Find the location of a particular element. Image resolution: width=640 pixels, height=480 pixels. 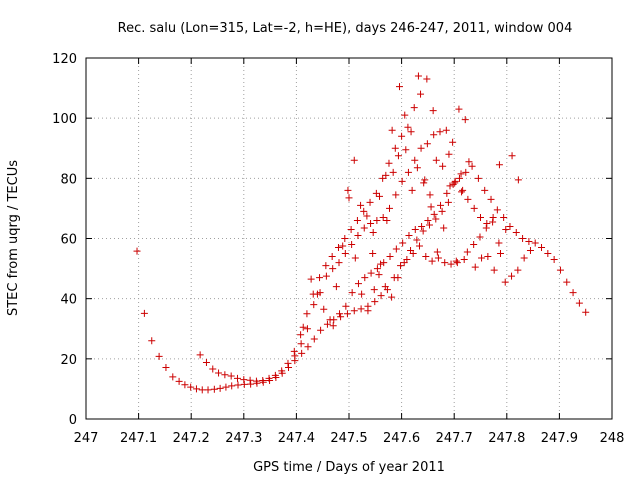

y-tick-label: 40 is located at coordinates (68, 300).